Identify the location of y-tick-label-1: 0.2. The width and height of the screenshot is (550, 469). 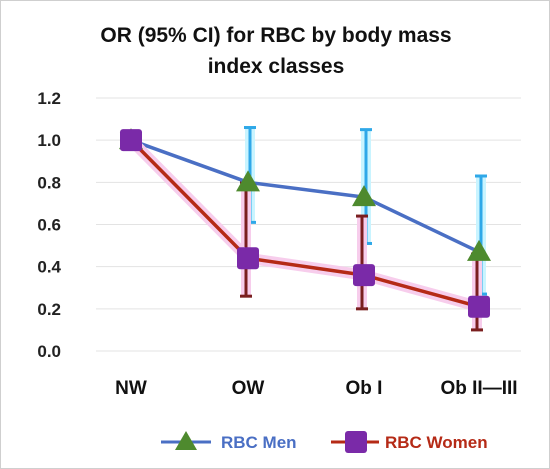
(49, 309).